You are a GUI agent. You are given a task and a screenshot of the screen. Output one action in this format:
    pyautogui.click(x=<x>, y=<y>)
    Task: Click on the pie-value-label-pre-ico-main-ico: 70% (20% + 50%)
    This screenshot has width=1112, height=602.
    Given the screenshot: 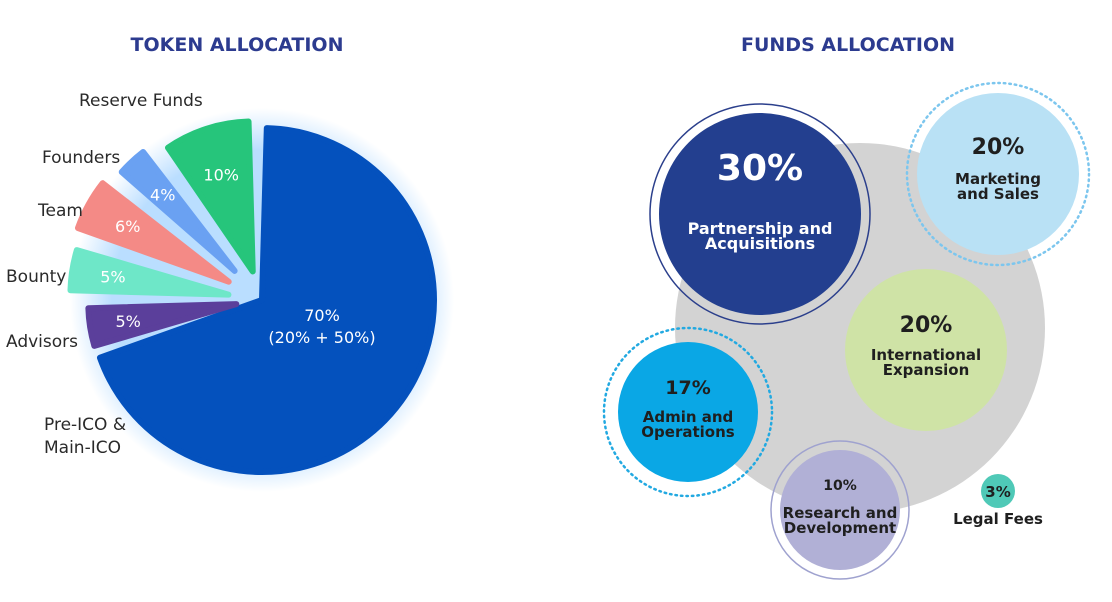 What is the action you would take?
    pyautogui.click(x=321, y=326)
    